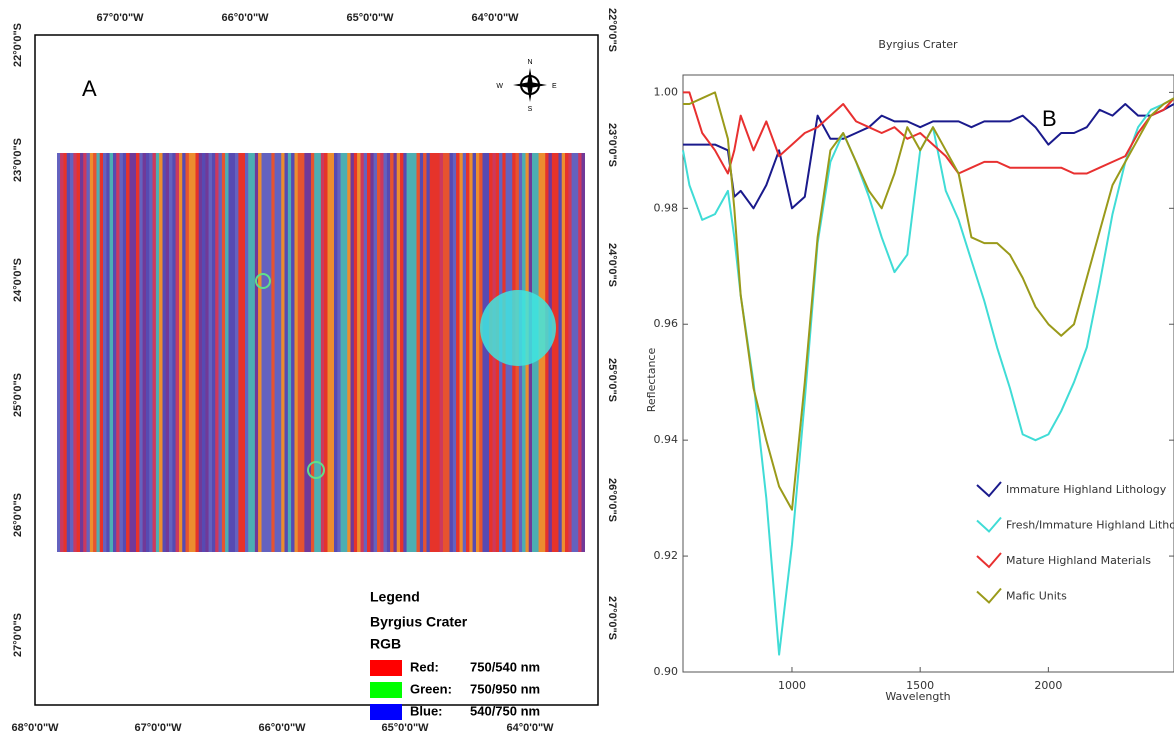  What do you see at coordinates (18, 45) in the screenshot?
I see `left-coord-label: 22°0'0"S` at bounding box center [18, 45].